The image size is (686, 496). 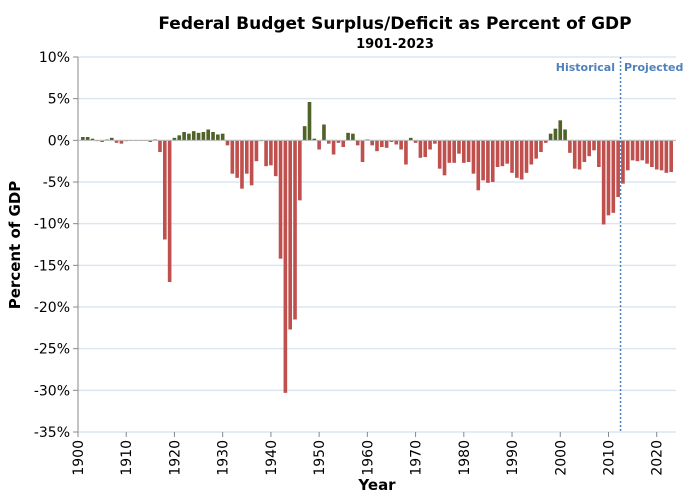 What do you see at coordinates (536, 149) in the screenshot?
I see `bar-1995` at bounding box center [536, 149].